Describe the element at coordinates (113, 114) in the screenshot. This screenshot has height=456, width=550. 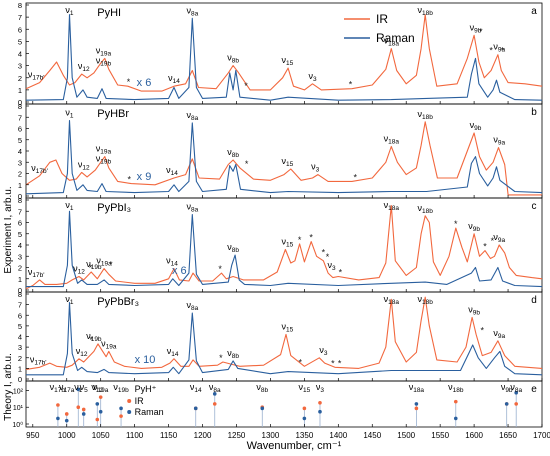
I see `compound-label: PyHBr` at that location.